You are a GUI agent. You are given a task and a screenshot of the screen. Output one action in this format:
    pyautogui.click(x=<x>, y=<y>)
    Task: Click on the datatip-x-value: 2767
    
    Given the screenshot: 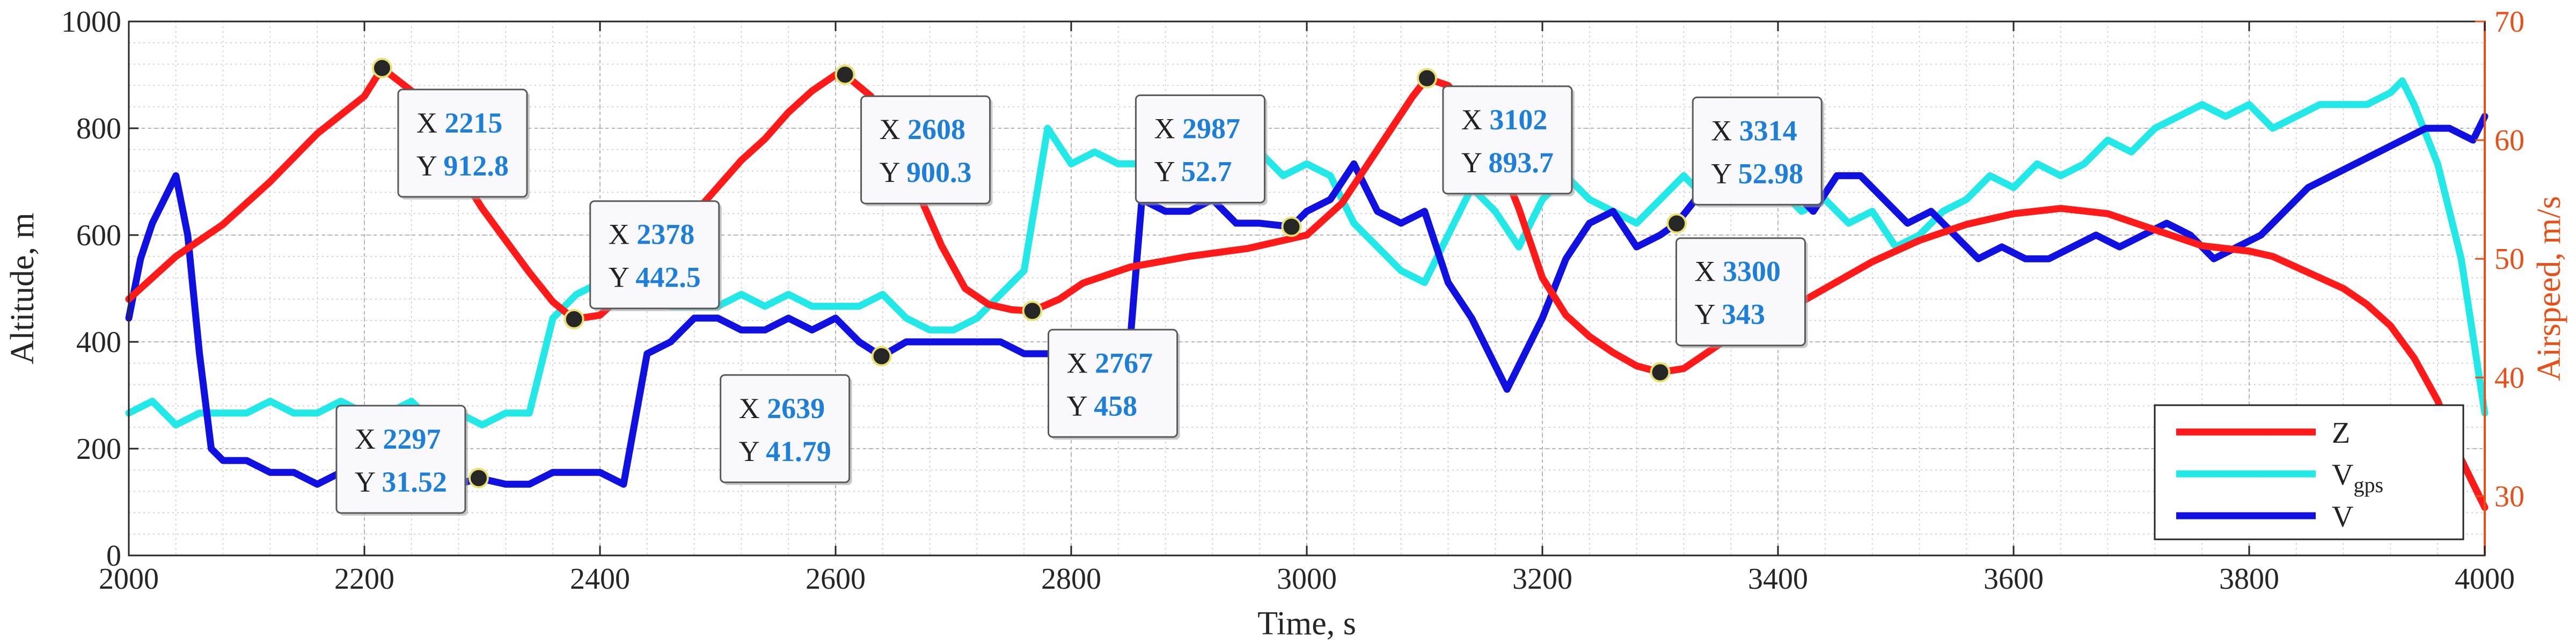 What is the action you would take?
    pyautogui.click(x=1124, y=363)
    